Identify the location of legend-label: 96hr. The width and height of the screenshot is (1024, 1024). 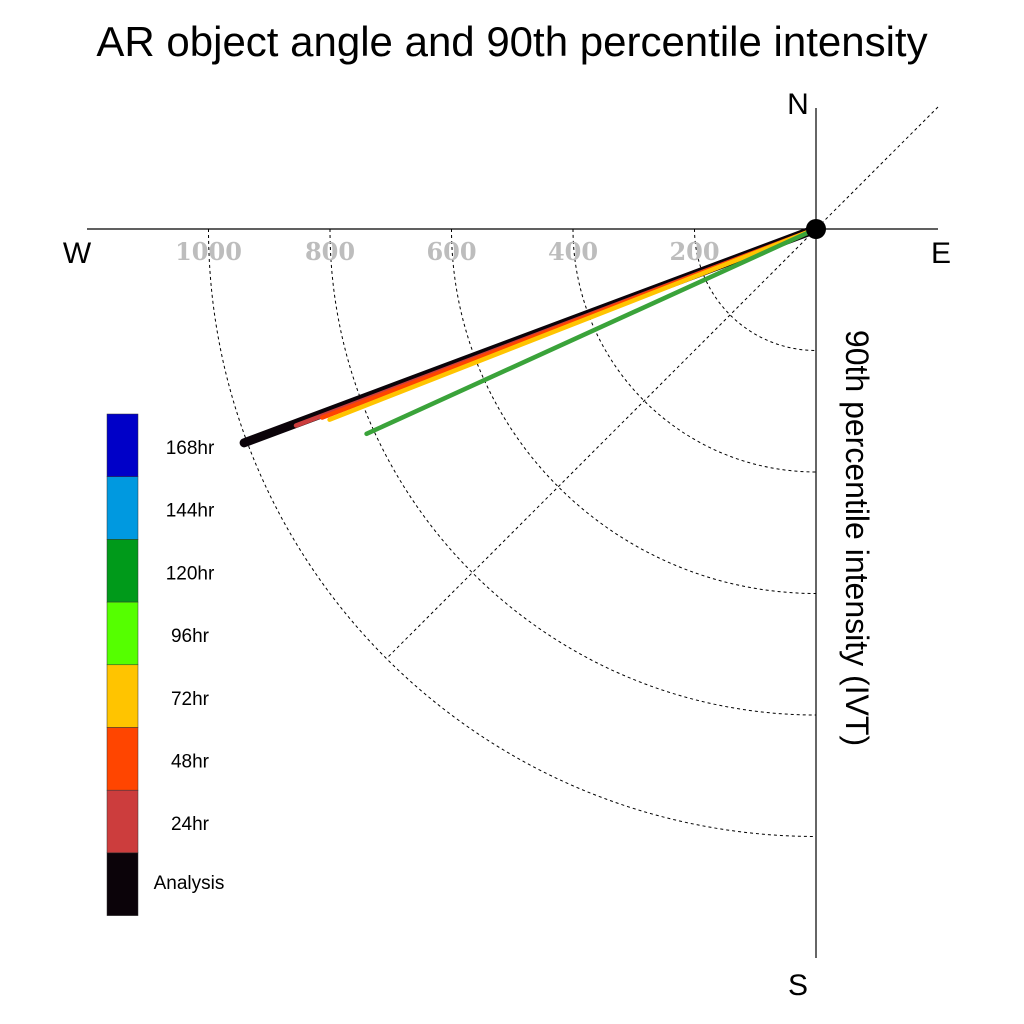
(190, 636).